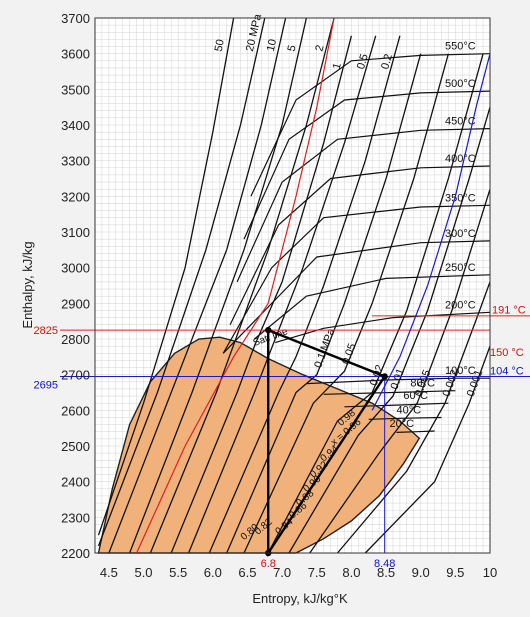 Image resolution: width=530 pixels, height=617 pixels. Describe the element at coordinates (509, 310) in the screenshot. I see `red-temp-label-191: 191 °C` at that location.